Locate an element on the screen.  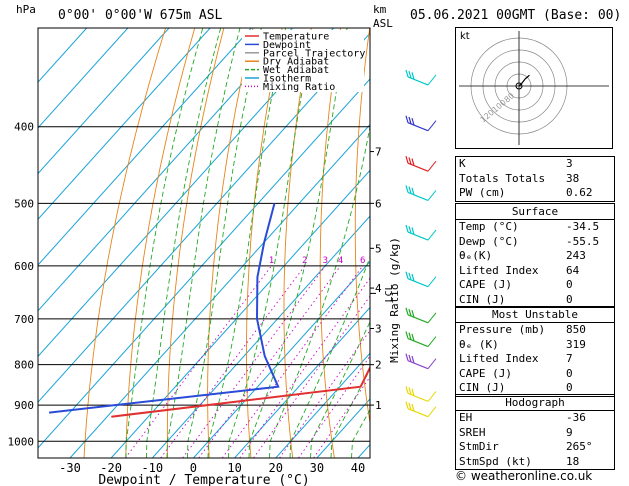
datetime-title: 05.06.2021 00GMT (Base: 00) is located at coordinates (516, 15).